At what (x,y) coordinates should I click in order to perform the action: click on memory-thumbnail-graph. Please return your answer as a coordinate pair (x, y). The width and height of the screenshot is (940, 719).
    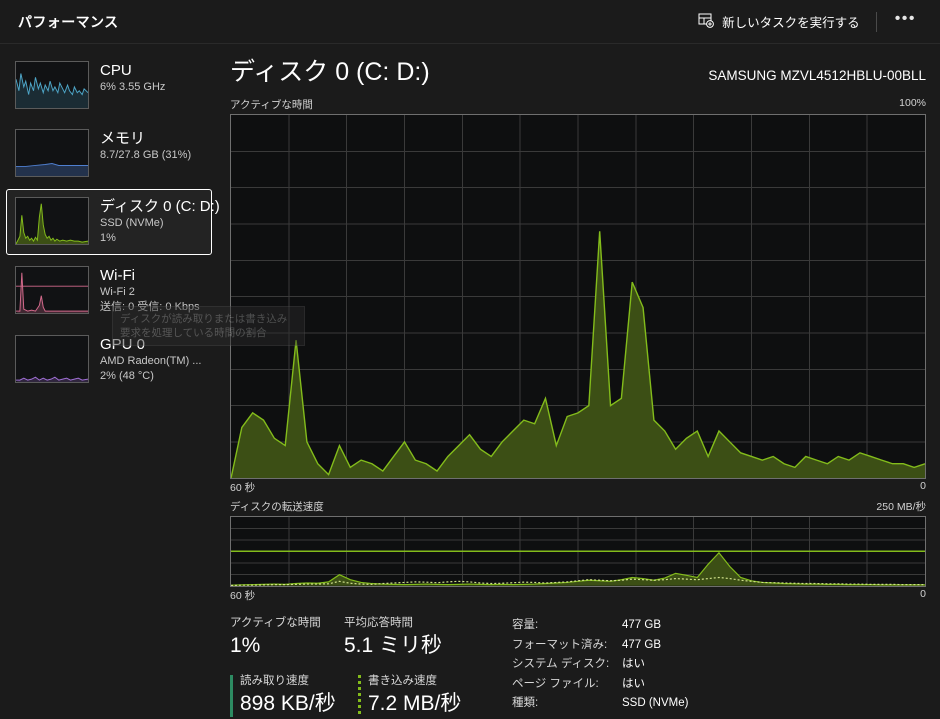
    Looking at the image, I should click on (52, 153).